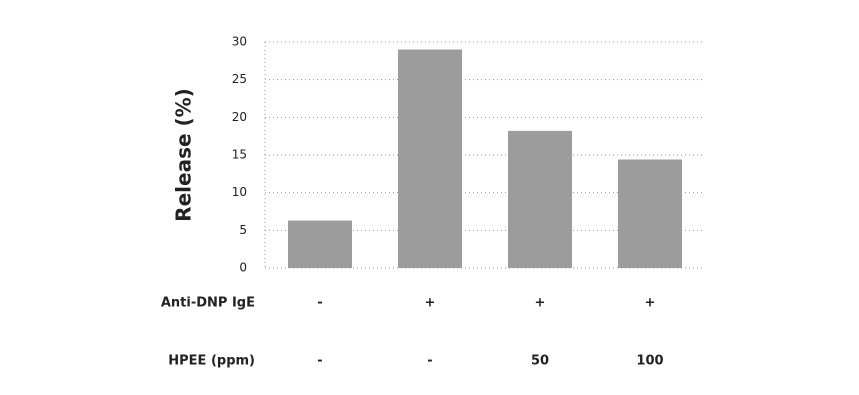  Describe the element at coordinates (239, 155) in the screenshot. I see `y-tick-label: 15` at that location.